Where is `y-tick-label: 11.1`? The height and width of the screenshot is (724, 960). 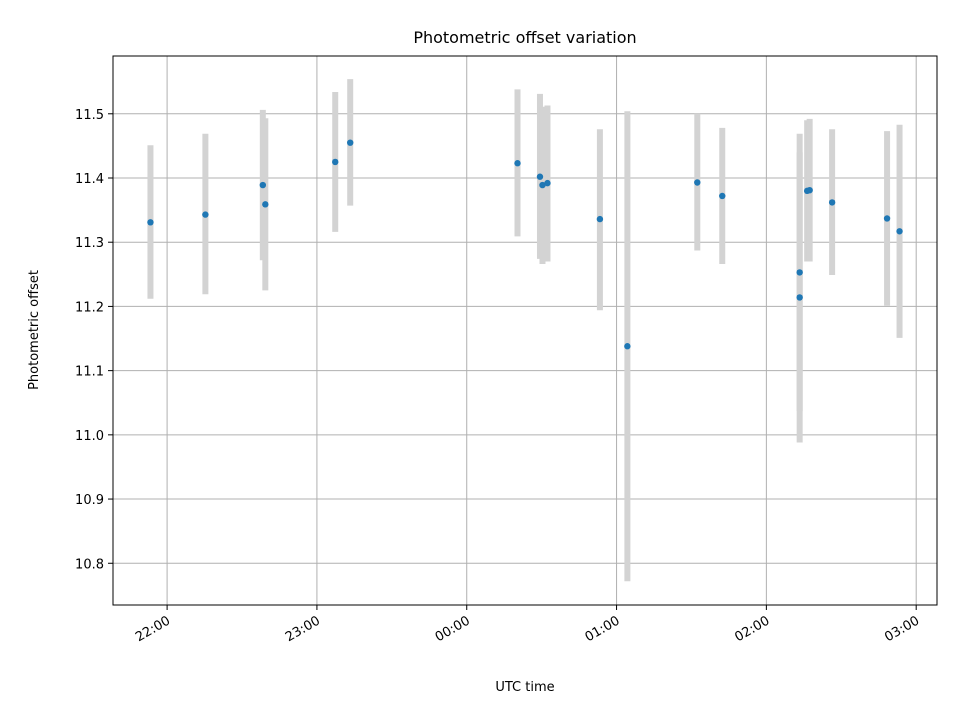
y-tick-label: 11.1 is located at coordinates (89, 372).